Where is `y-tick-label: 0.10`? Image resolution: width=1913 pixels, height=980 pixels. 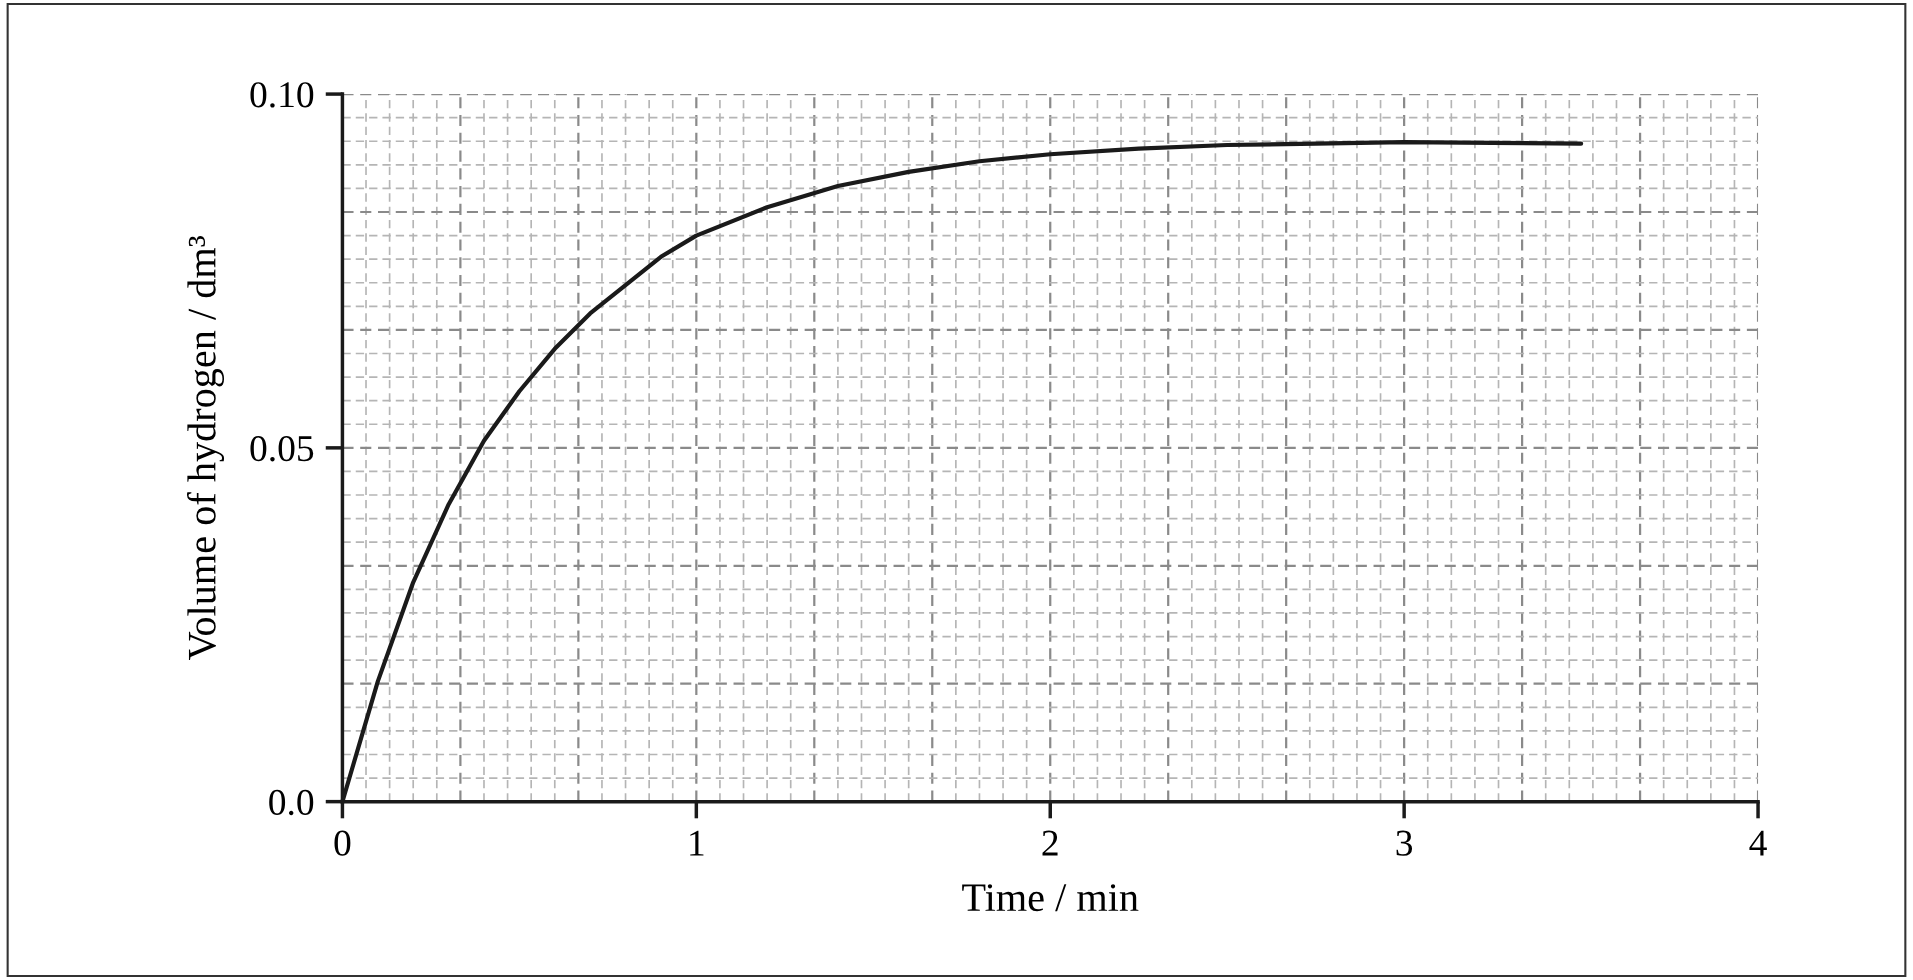 y-tick-label: 0.10 is located at coordinates (282, 95).